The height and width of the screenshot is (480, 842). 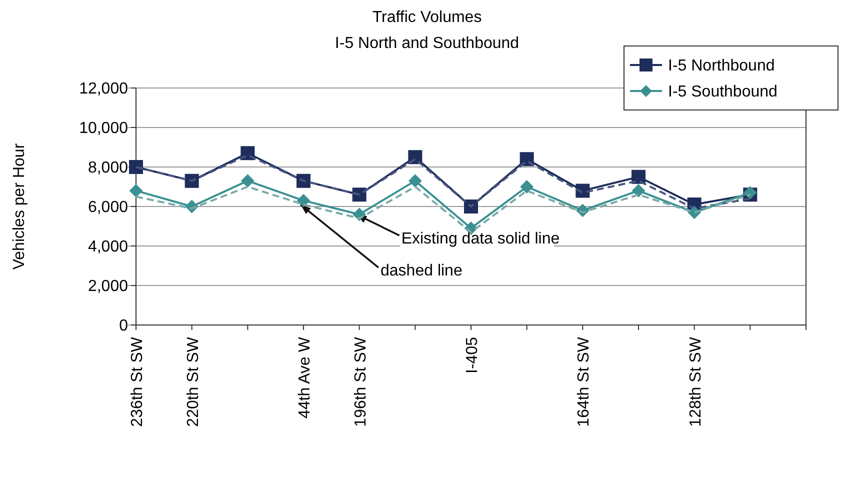 I want to click on y-axis-title: Vehicles per Hour, so click(x=19, y=206).